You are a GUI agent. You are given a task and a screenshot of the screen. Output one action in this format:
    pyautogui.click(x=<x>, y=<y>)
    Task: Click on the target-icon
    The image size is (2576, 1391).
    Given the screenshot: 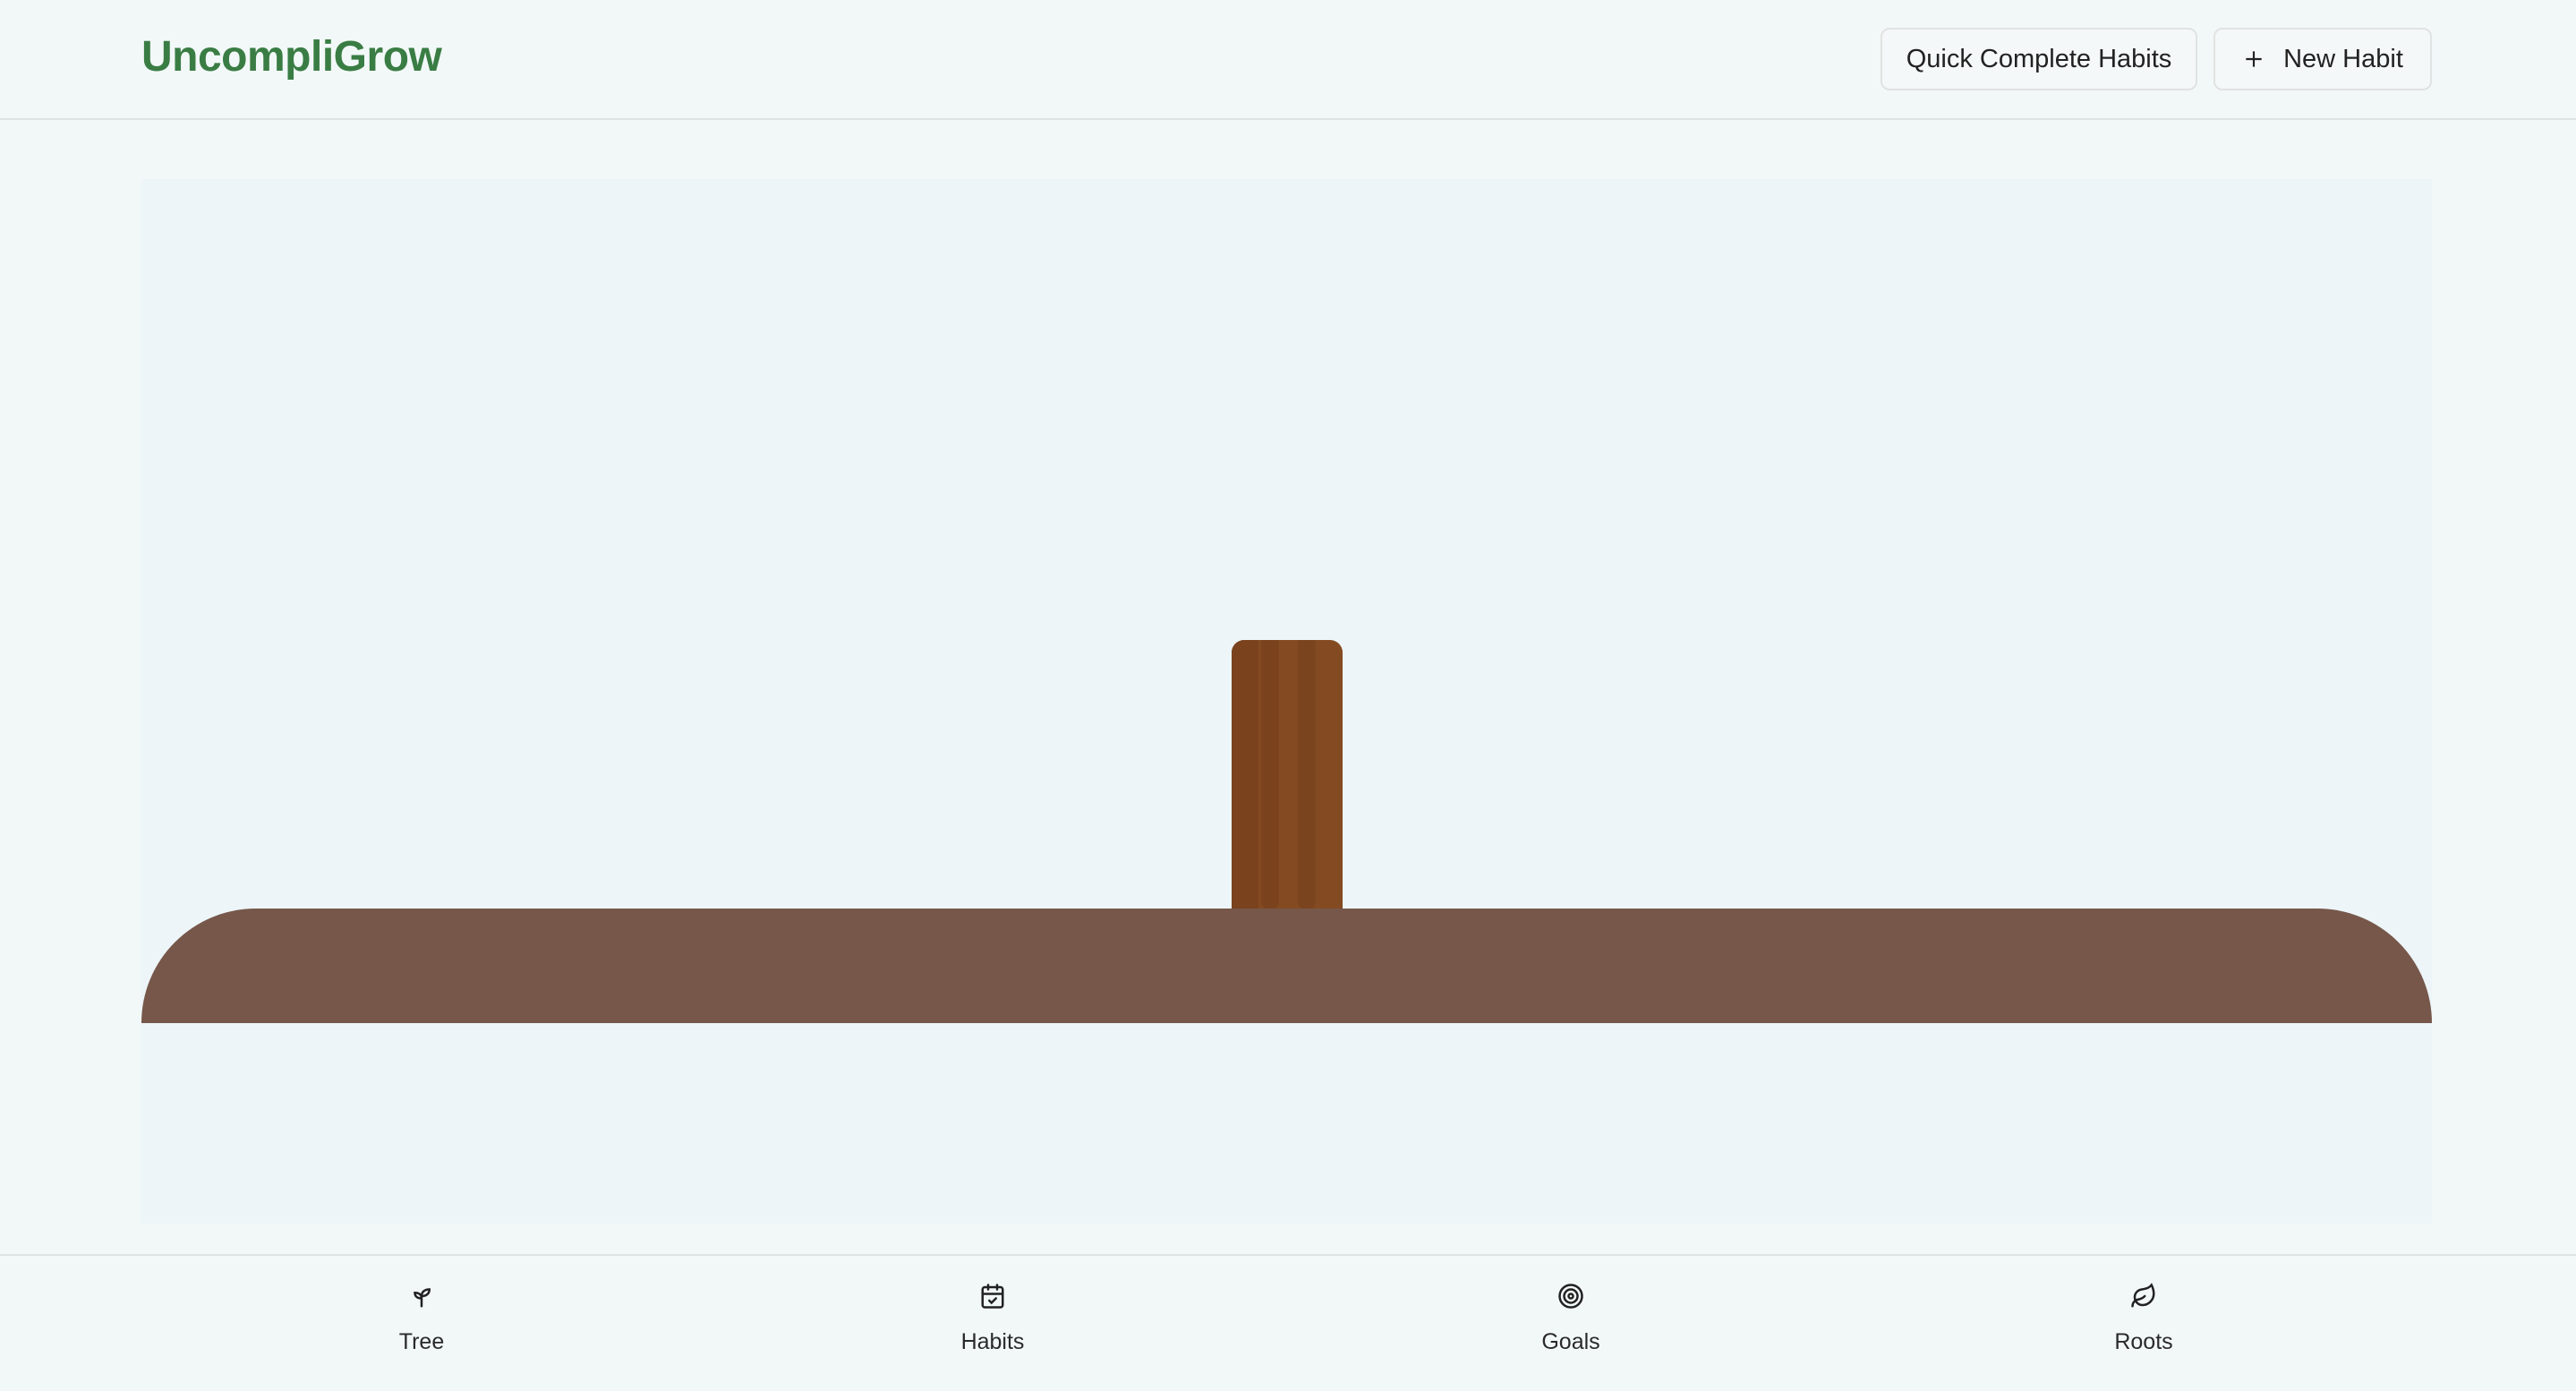 What is the action you would take?
    pyautogui.click(x=1570, y=1296)
    